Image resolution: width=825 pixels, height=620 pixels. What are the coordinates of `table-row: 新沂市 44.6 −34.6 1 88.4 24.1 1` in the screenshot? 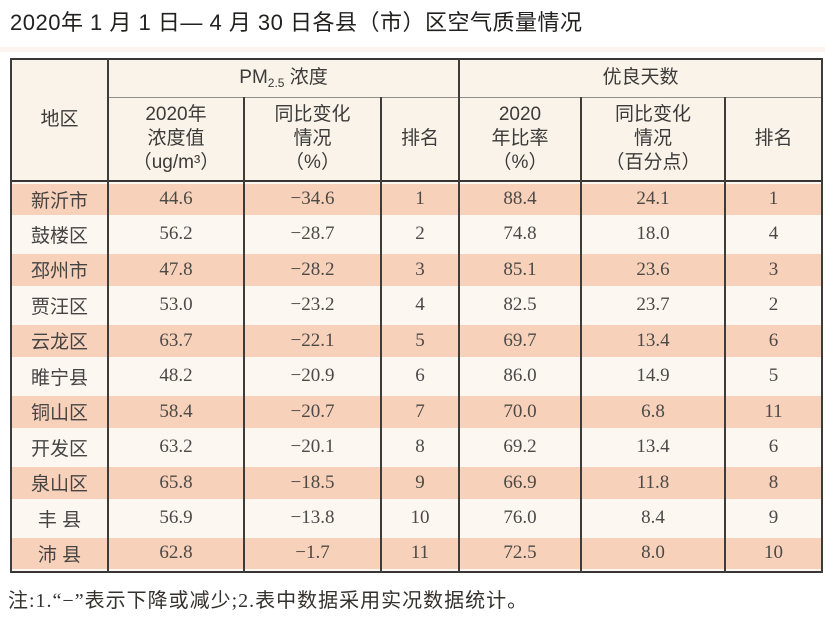 It's located at (417, 199).